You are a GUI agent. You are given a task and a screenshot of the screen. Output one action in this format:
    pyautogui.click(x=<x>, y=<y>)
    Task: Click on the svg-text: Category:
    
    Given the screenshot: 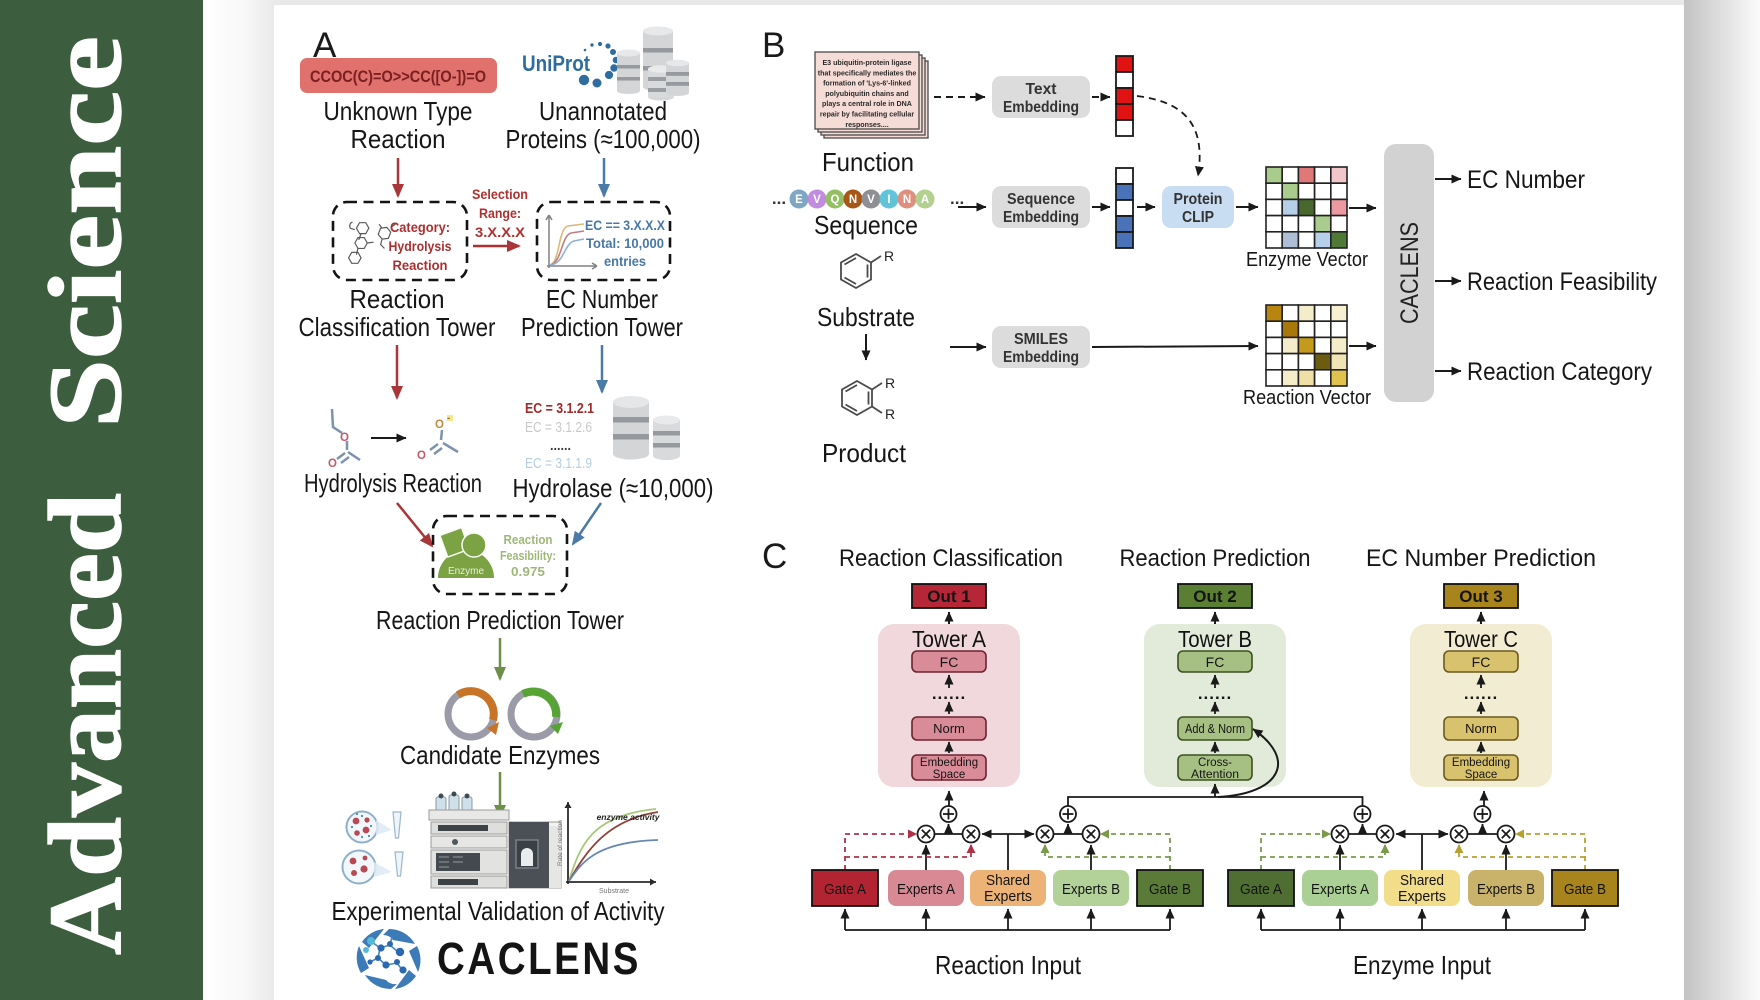 What is the action you would take?
    pyautogui.click(x=420, y=227)
    